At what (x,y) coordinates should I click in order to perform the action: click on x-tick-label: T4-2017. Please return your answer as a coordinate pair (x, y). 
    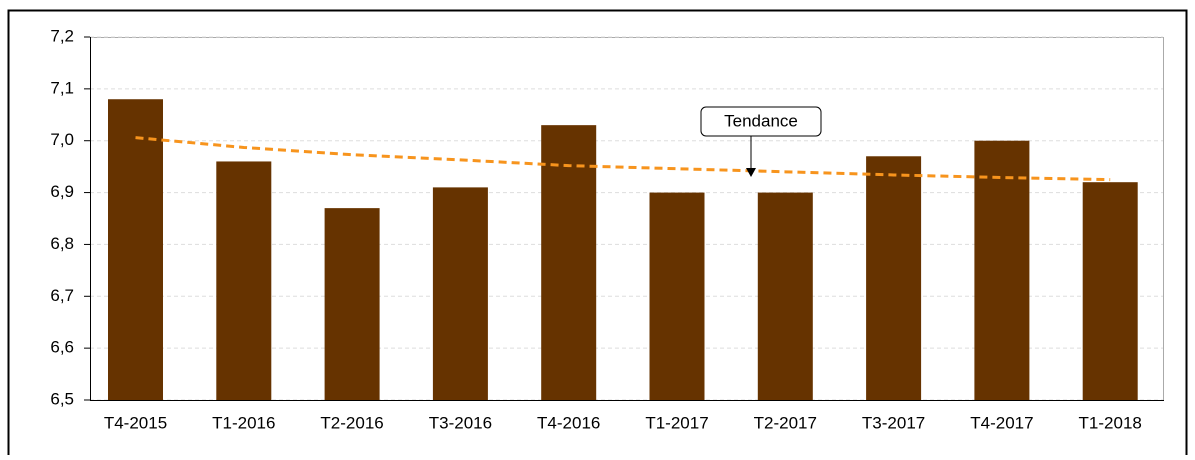
    Looking at the image, I should click on (1001, 422).